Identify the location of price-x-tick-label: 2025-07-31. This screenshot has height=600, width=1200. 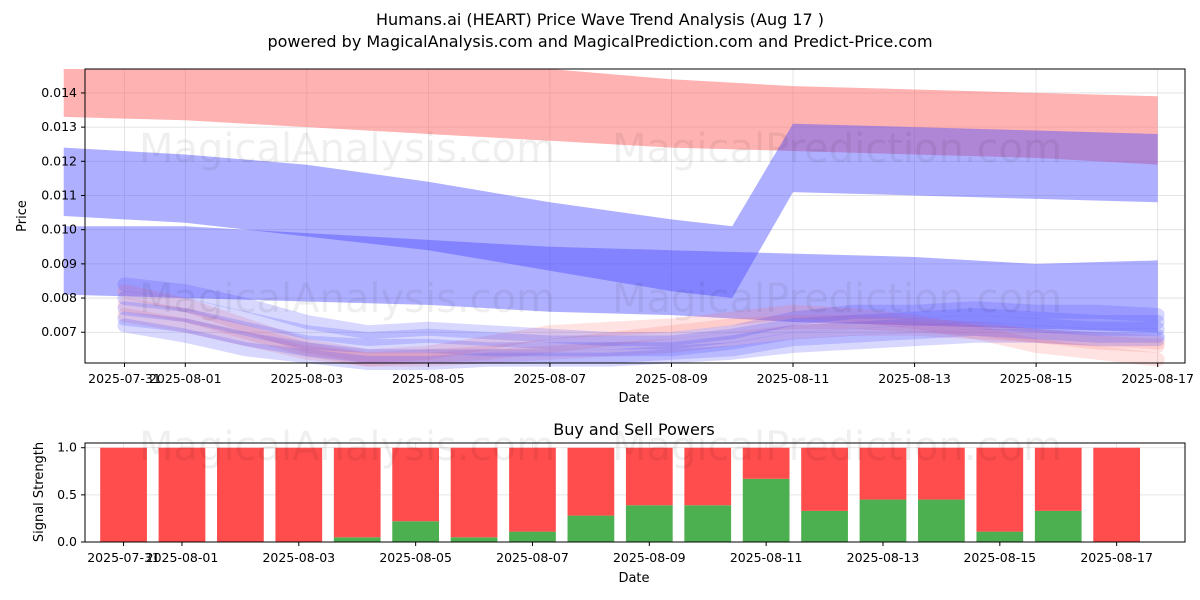
(124, 378).